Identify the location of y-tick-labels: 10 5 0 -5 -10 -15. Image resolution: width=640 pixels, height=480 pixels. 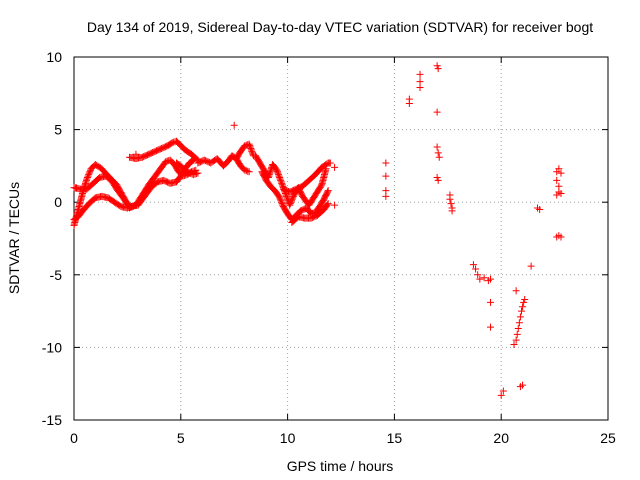
(52, 238).